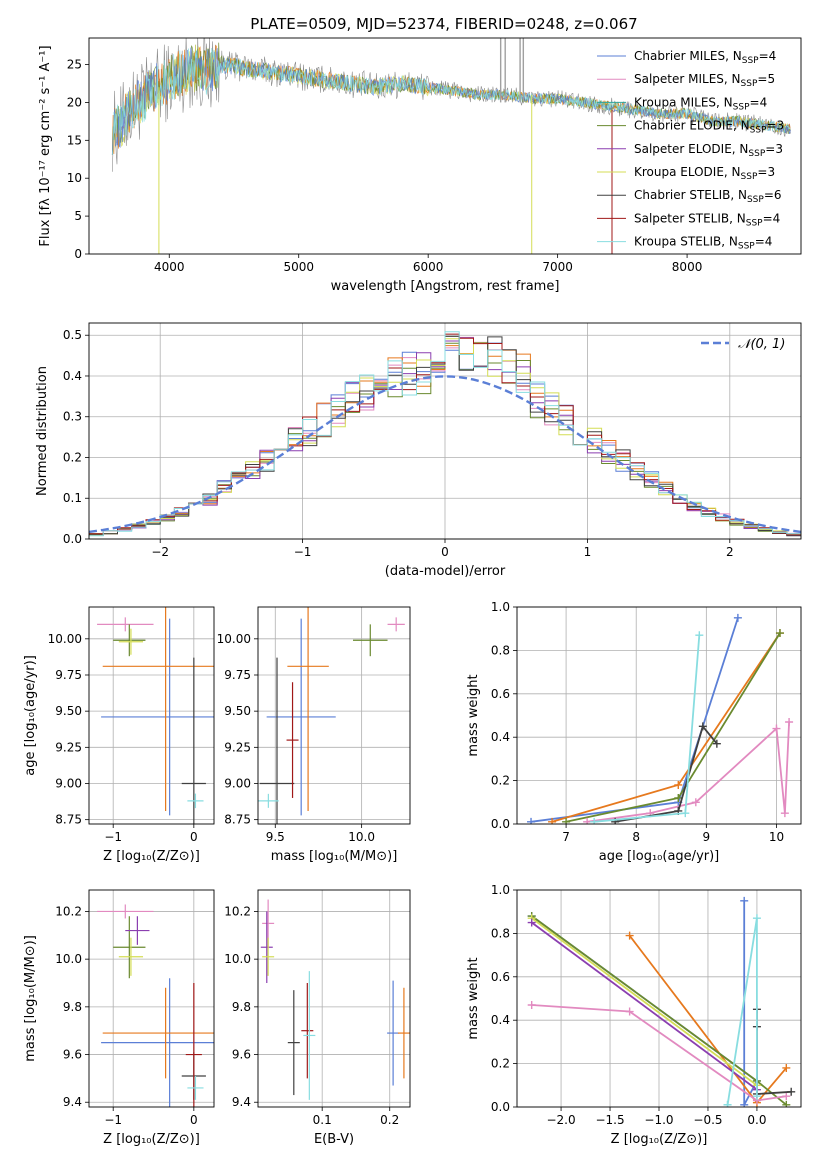 The width and height of the screenshot is (819, 1170). I want to click on x-tick-label: 0.0, so click(756, 1120).